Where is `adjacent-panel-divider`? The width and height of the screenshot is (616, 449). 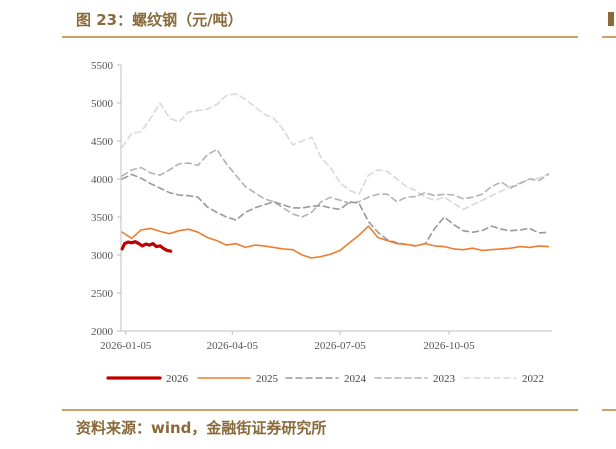
adjacent-panel-divider is located at coordinates (609, 37).